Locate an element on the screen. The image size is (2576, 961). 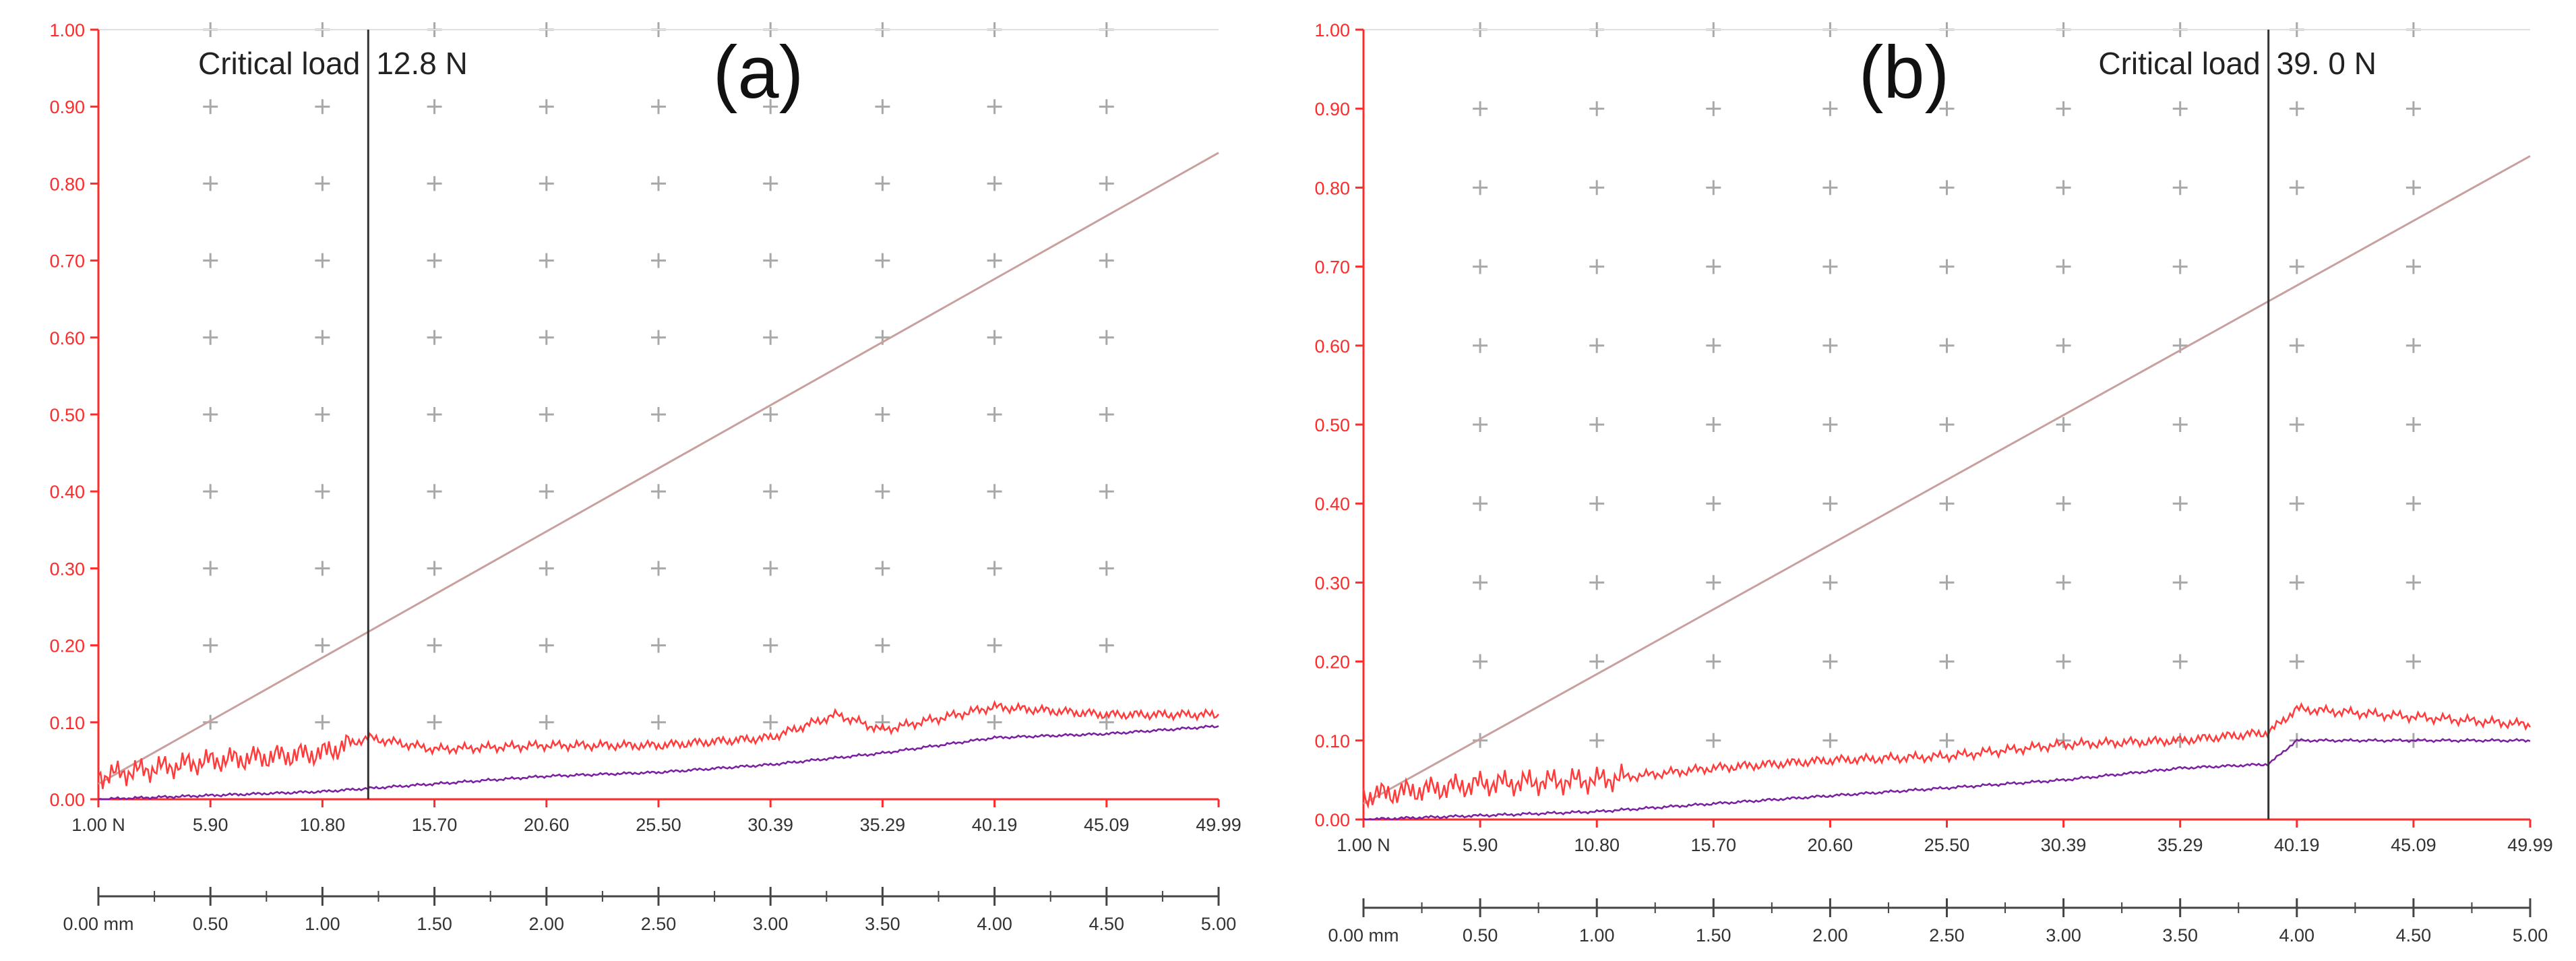
distance-tick-label: 0.50 is located at coordinates (210, 924).